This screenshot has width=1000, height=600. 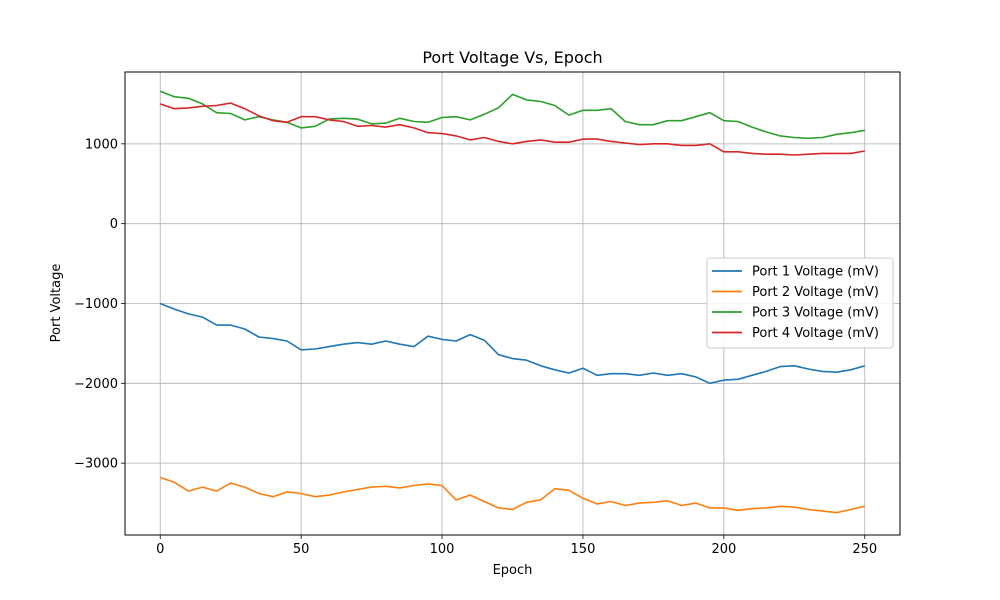 What do you see at coordinates (96, 304) in the screenshot?
I see `y-tick-label: −1000` at bounding box center [96, 304].